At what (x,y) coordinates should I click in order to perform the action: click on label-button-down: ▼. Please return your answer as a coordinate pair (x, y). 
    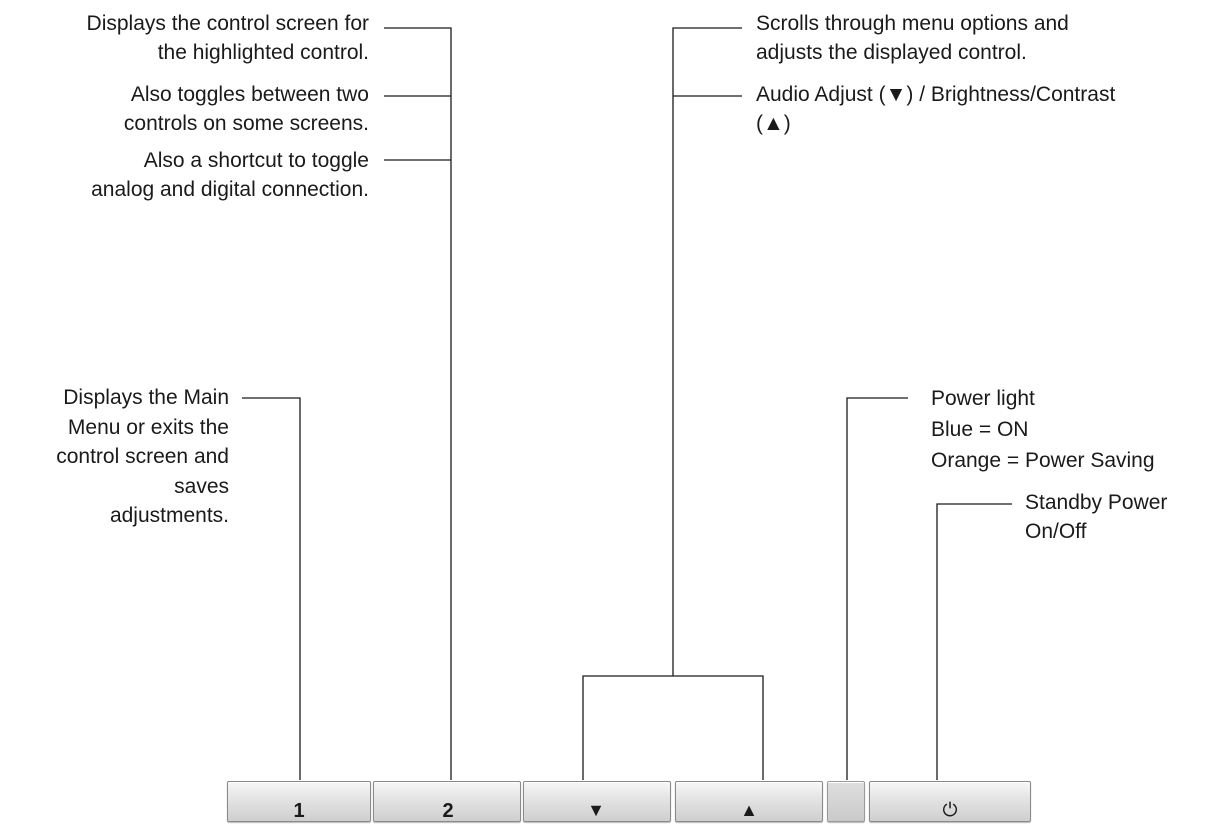
    Looking at the image, I should click on (596, 810).